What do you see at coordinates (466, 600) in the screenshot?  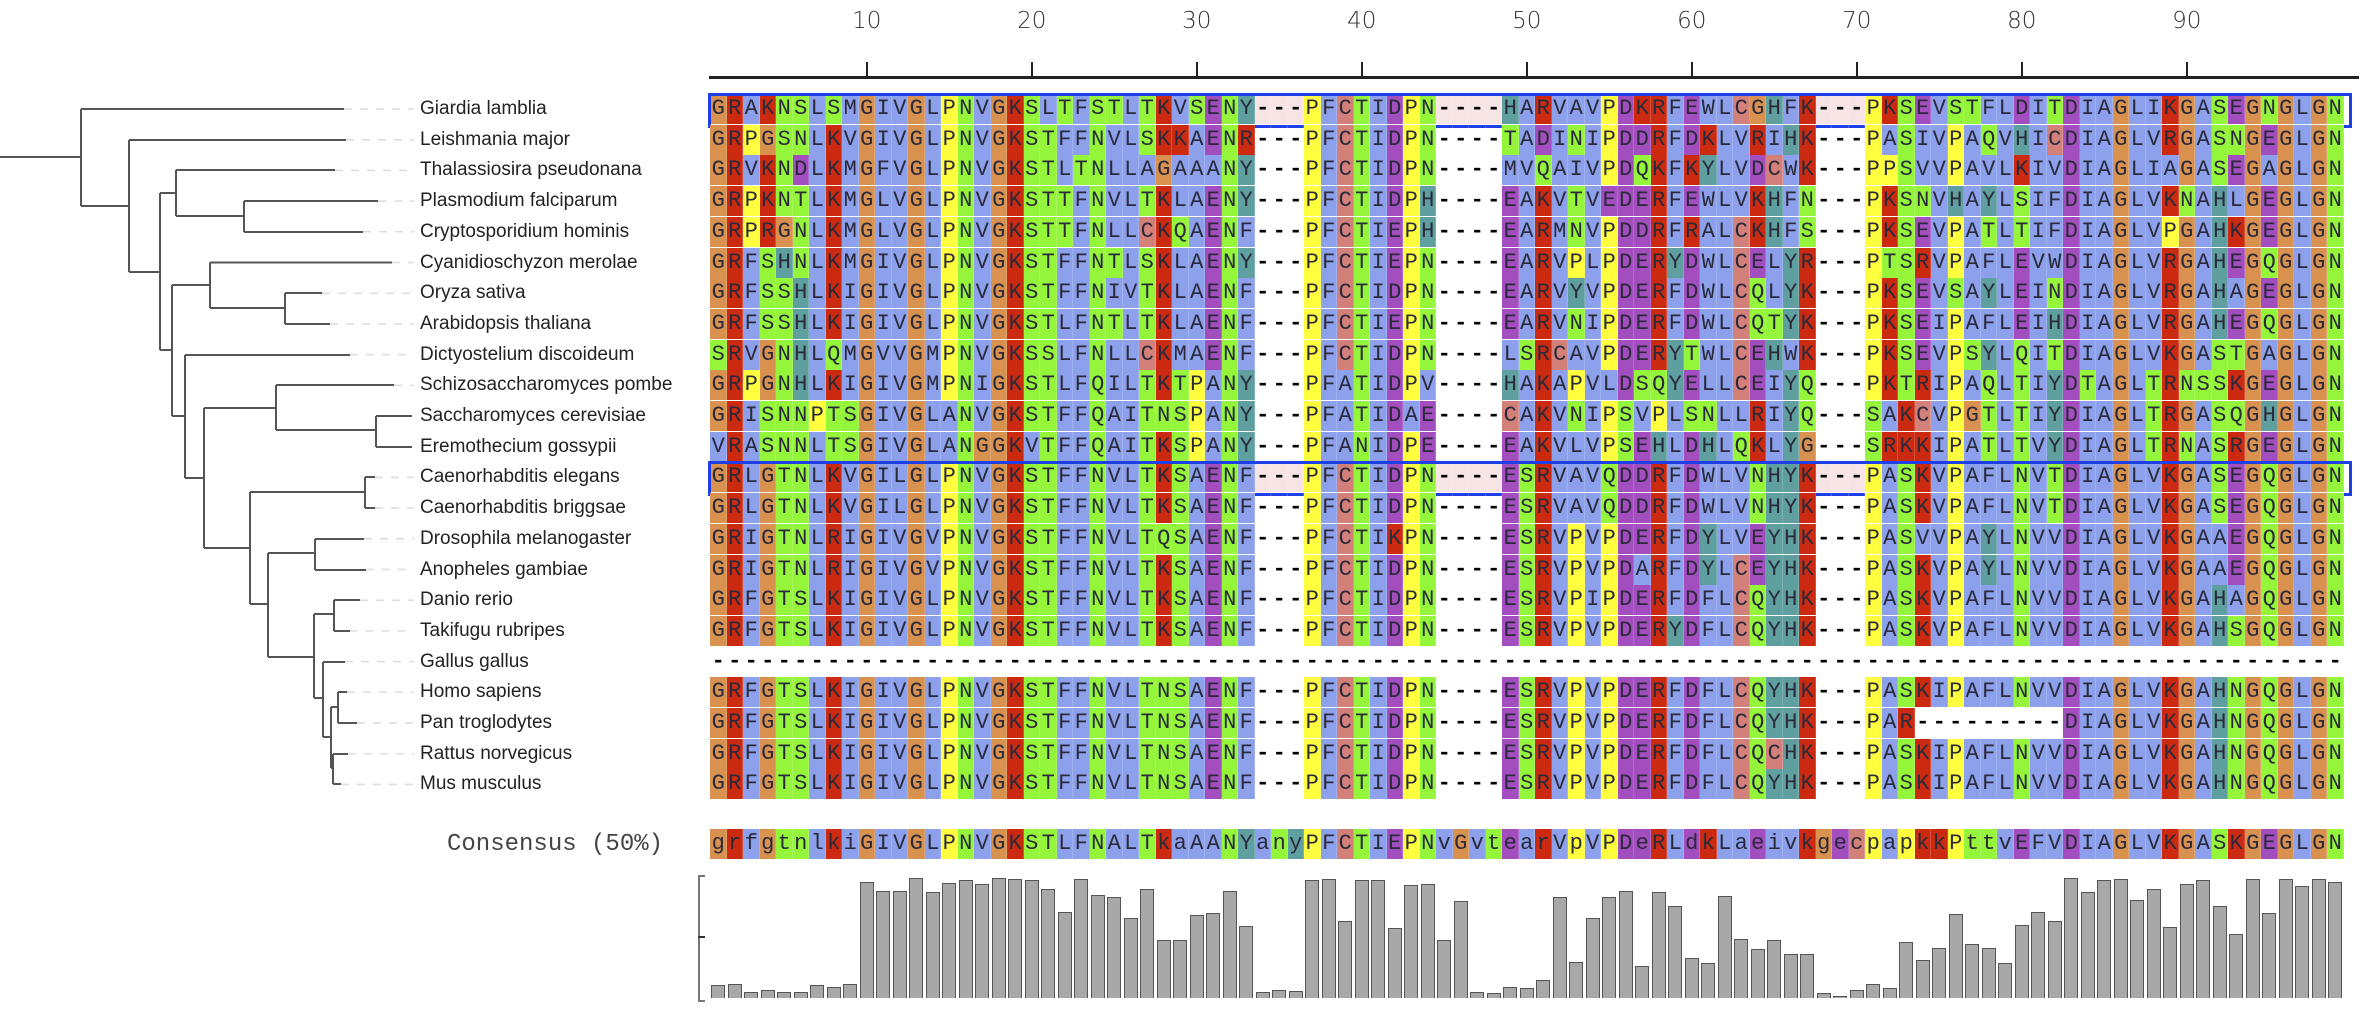 I see `sequence-name: Danio rerio` at bounding box center [466, 600].